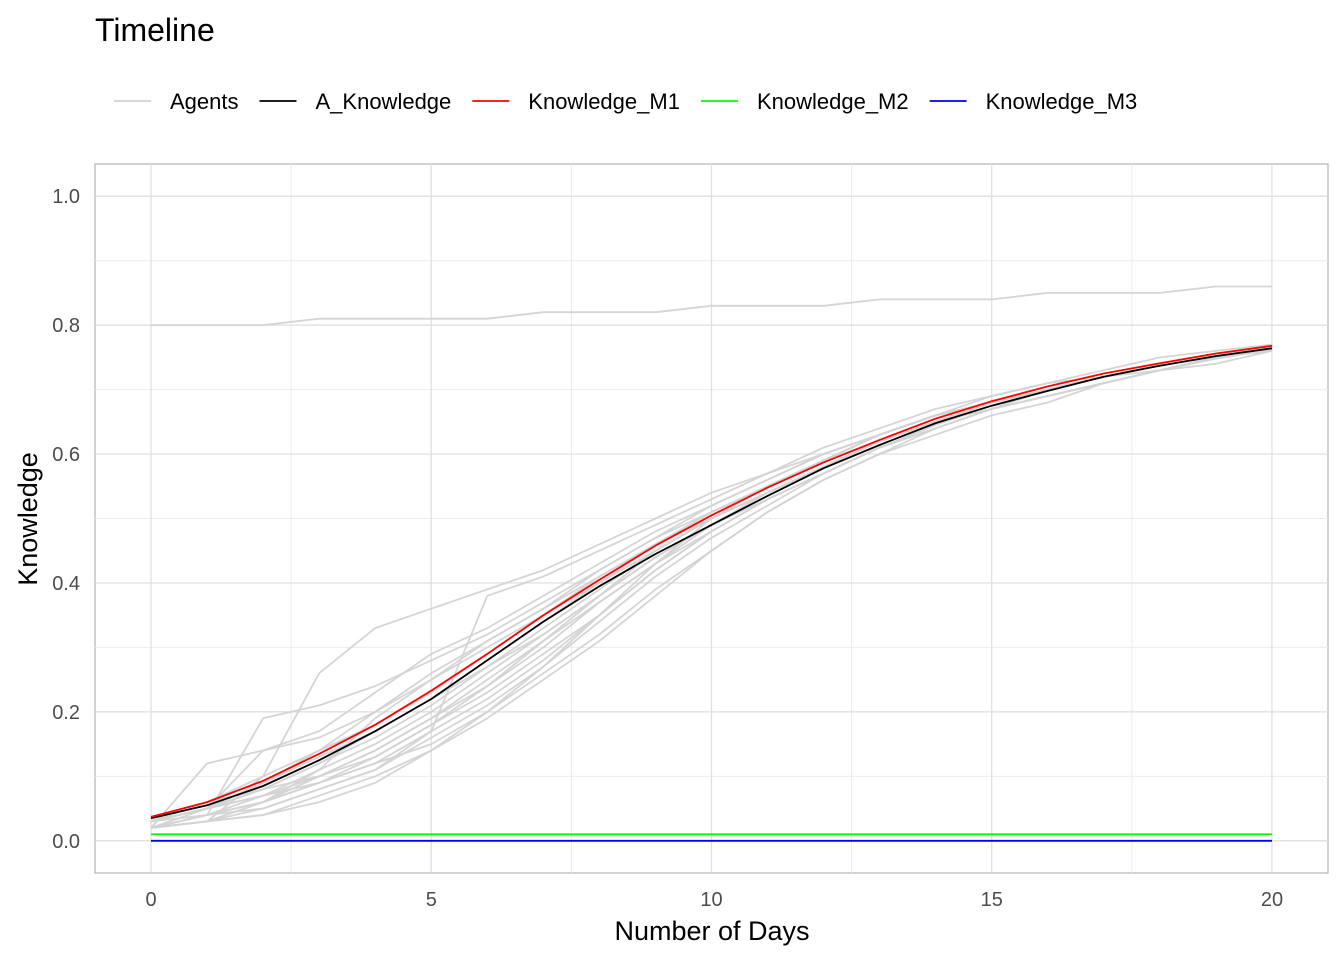  What do you see at coordinates (66, 326) in the screenshot?
I see `y-tick-label: 0.8` at bounding box center [66, 326].